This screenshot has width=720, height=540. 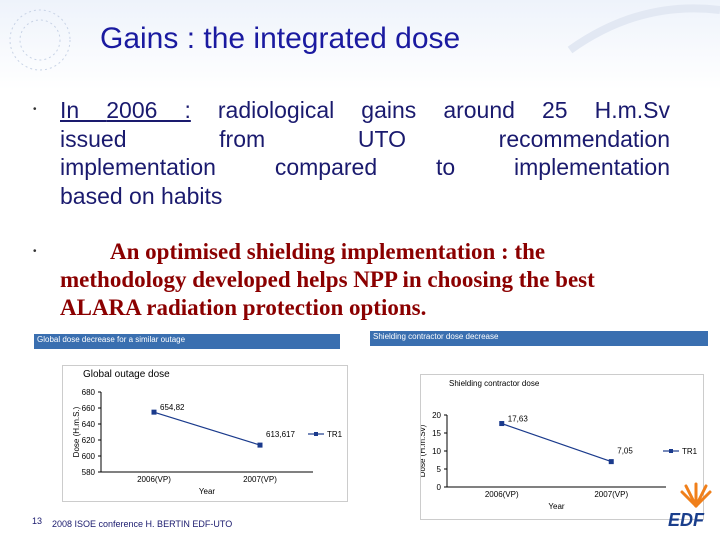 What do you see at coordinates (89, 472) in the screenshot?
I see `y-tick-label: 580` at bounding box center [89, 472].